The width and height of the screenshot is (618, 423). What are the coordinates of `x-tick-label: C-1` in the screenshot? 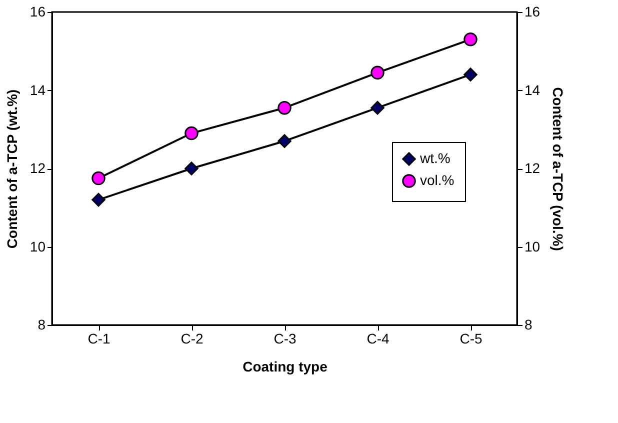 It's located at (99, 338).